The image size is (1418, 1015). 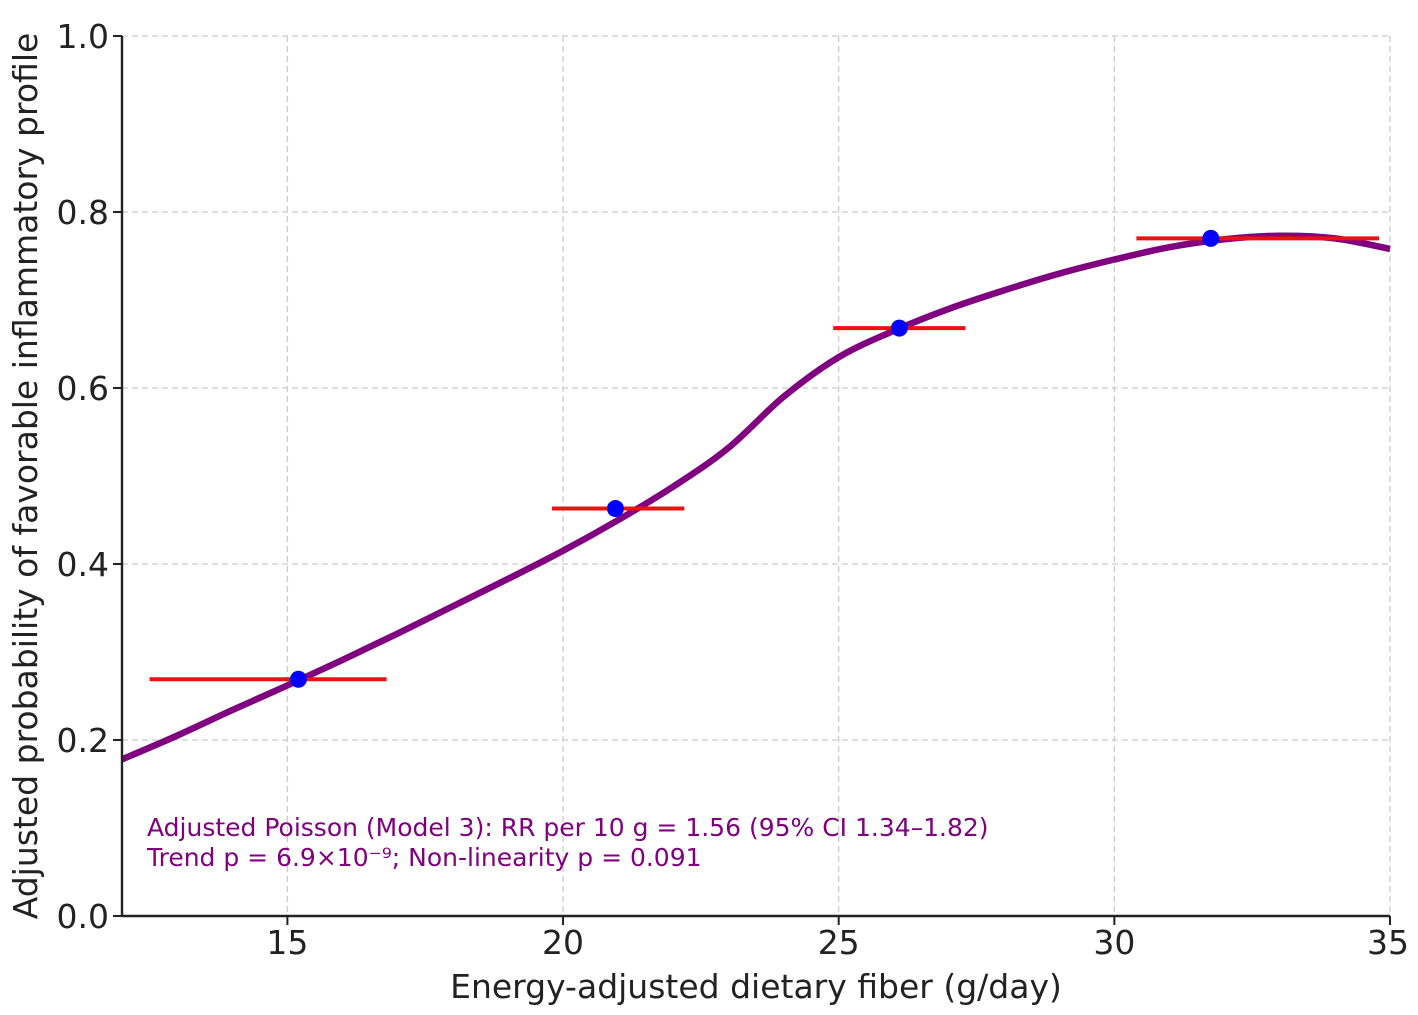 What do you see at coordinates (83, 388) in the screenshot?
I see `y-tick-label-3: 0.6` at bounding box center [83, 388].